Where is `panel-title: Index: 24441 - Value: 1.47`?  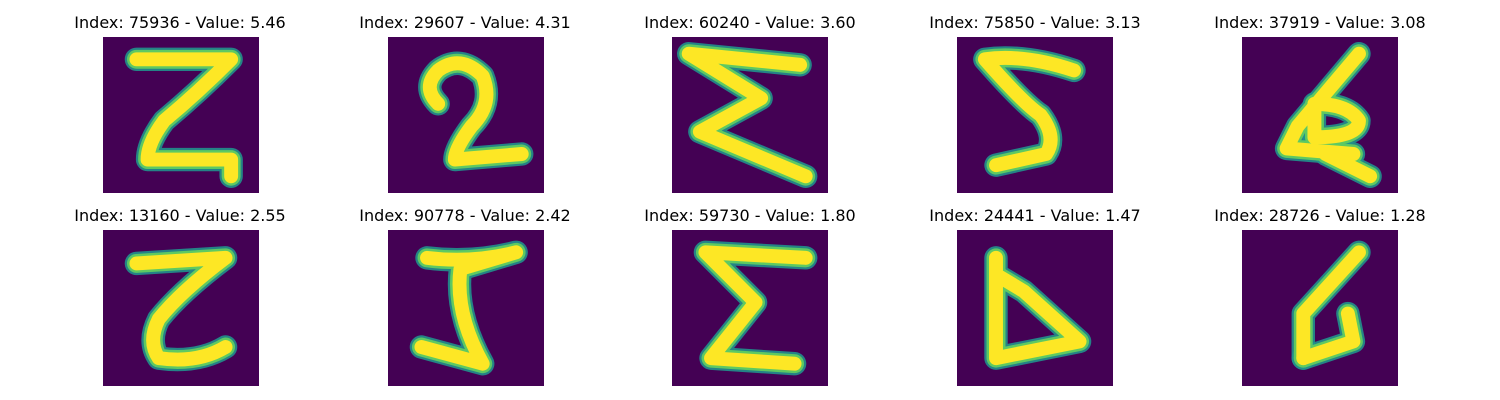 panel-title: Index: 24441 - Value: 1.47 is located at coordinates (1035, 215).